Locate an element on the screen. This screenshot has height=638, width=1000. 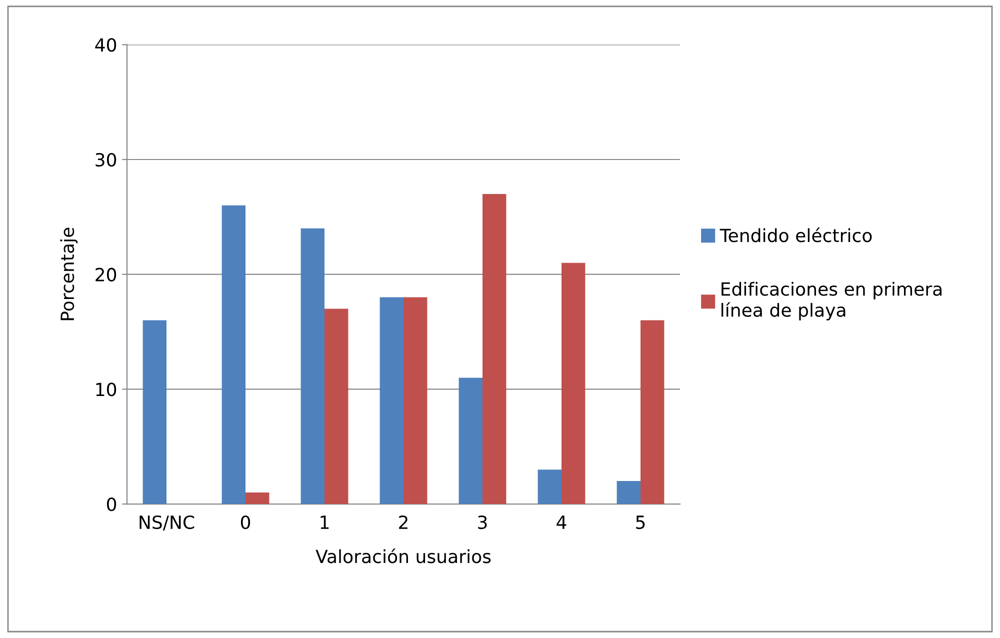
y-tick-label: 40 is located at coordinates (105, 45).